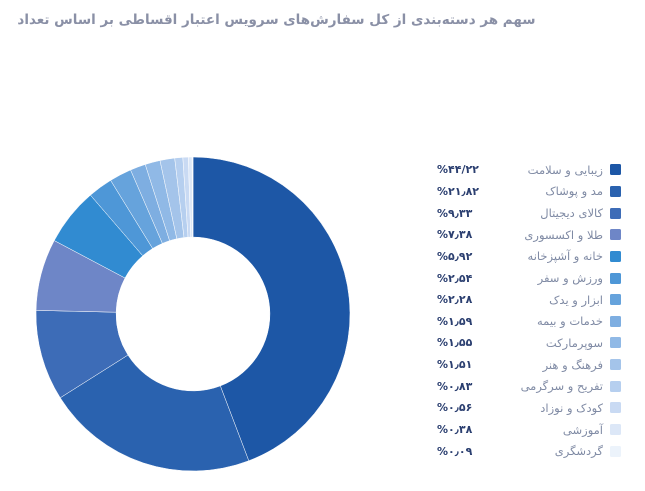 The height and width of the screenshot is (491, 645). I want to click on legend-value: %۵٫۹۲, so click(455, 256).